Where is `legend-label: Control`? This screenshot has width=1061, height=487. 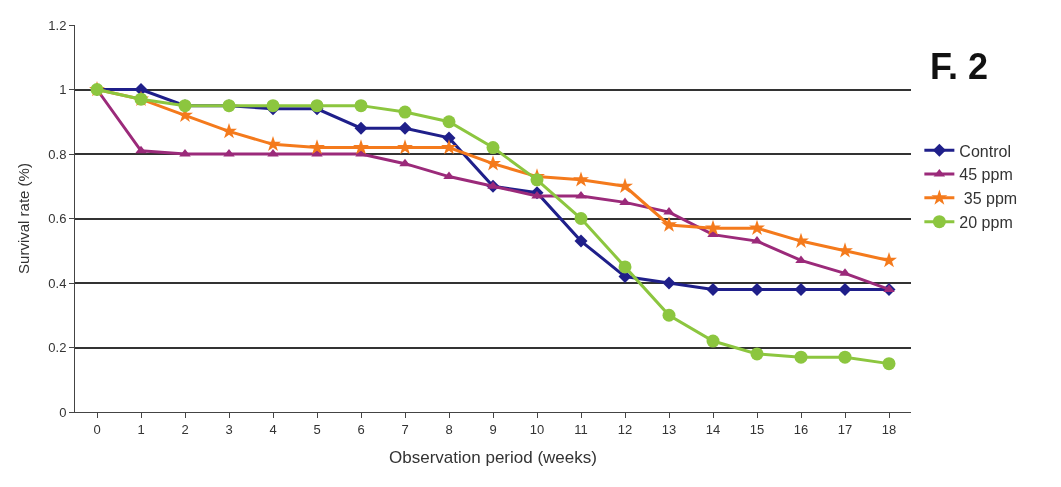
legend-label: Control is located at coordinates (985, 151).